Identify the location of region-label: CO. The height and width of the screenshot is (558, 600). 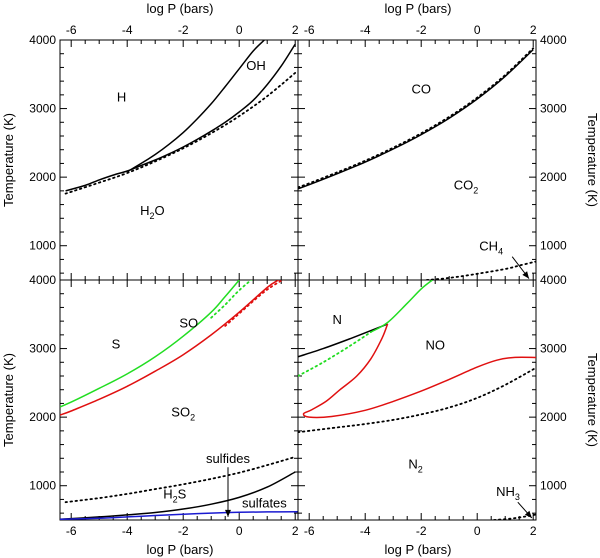
(421, 88).